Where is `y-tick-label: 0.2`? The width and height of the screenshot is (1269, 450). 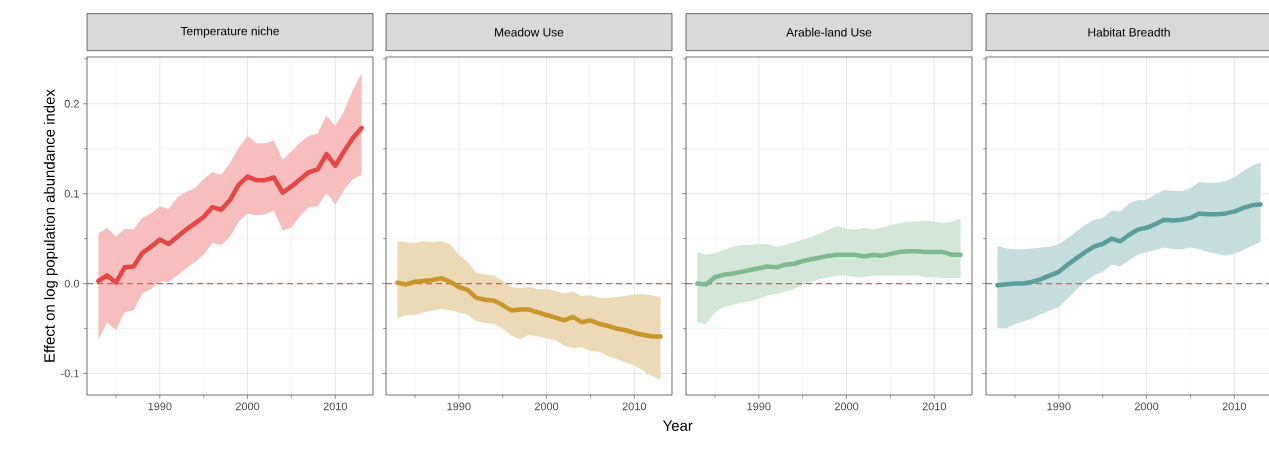
y-tick-label: 0.2 is located at coordinates (71, 103).